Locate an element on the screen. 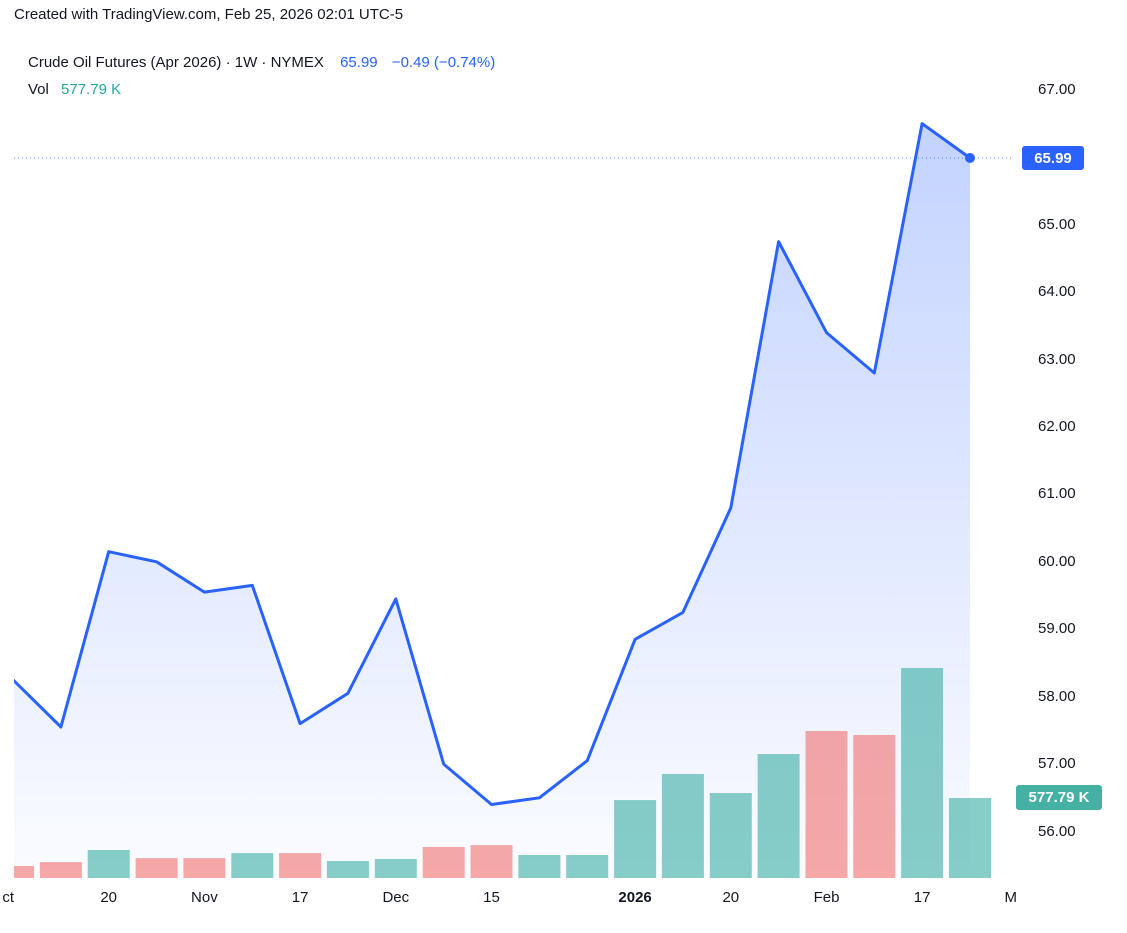 The height and width of the screenshot is (933, 1127). price-axis-label: 58.00 is located at coordinates (1057, 696).